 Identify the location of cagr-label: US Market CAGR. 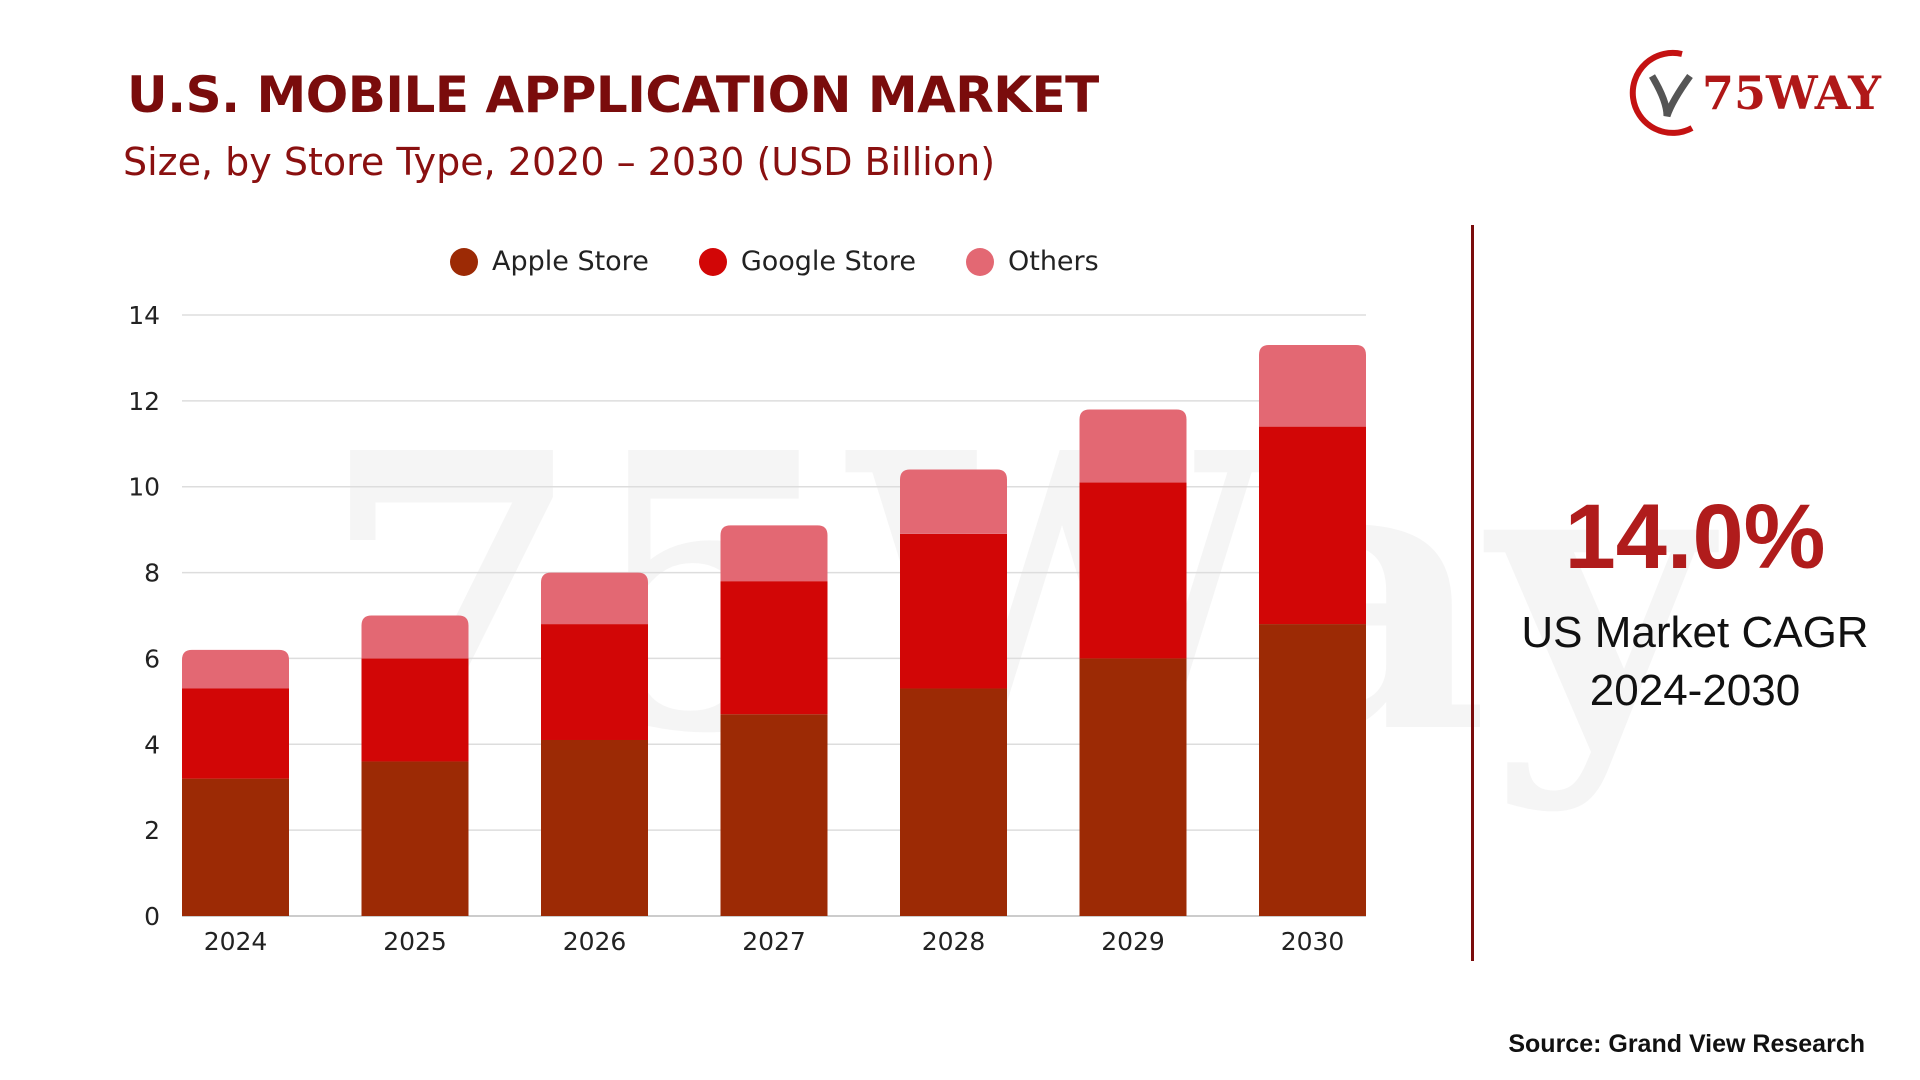
(1695, 632).